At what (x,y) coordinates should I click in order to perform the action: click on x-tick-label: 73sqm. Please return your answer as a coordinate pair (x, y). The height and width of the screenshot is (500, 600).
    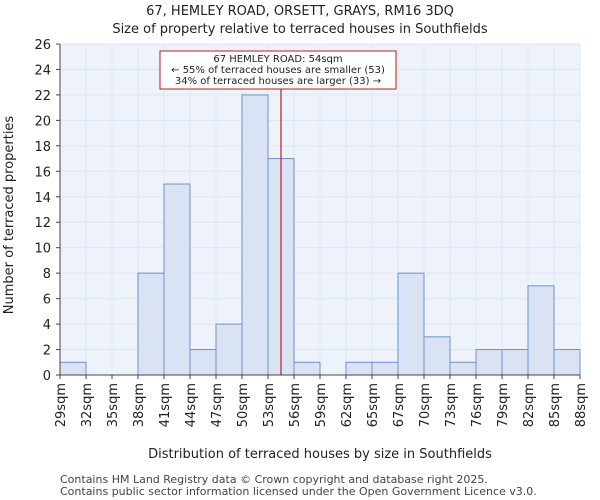
    Looking at the image, I should click on (451, 405).